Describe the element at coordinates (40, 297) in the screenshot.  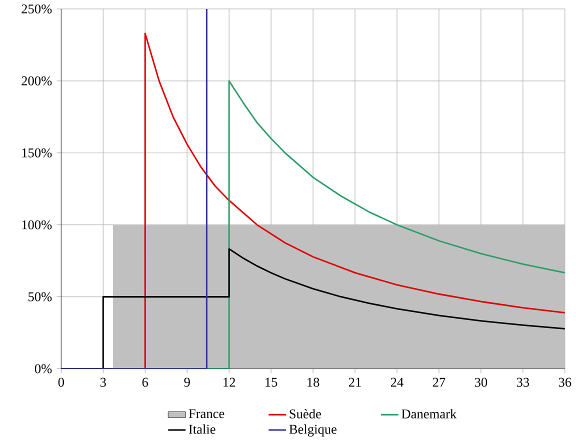
I see `y-tick-label: 50%` at that location.